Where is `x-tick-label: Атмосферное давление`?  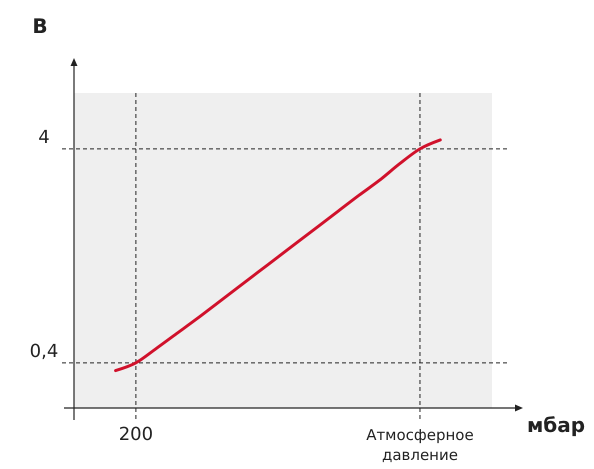 x-tick-label: Атмосферное давление is located at coordinates (420, 445).